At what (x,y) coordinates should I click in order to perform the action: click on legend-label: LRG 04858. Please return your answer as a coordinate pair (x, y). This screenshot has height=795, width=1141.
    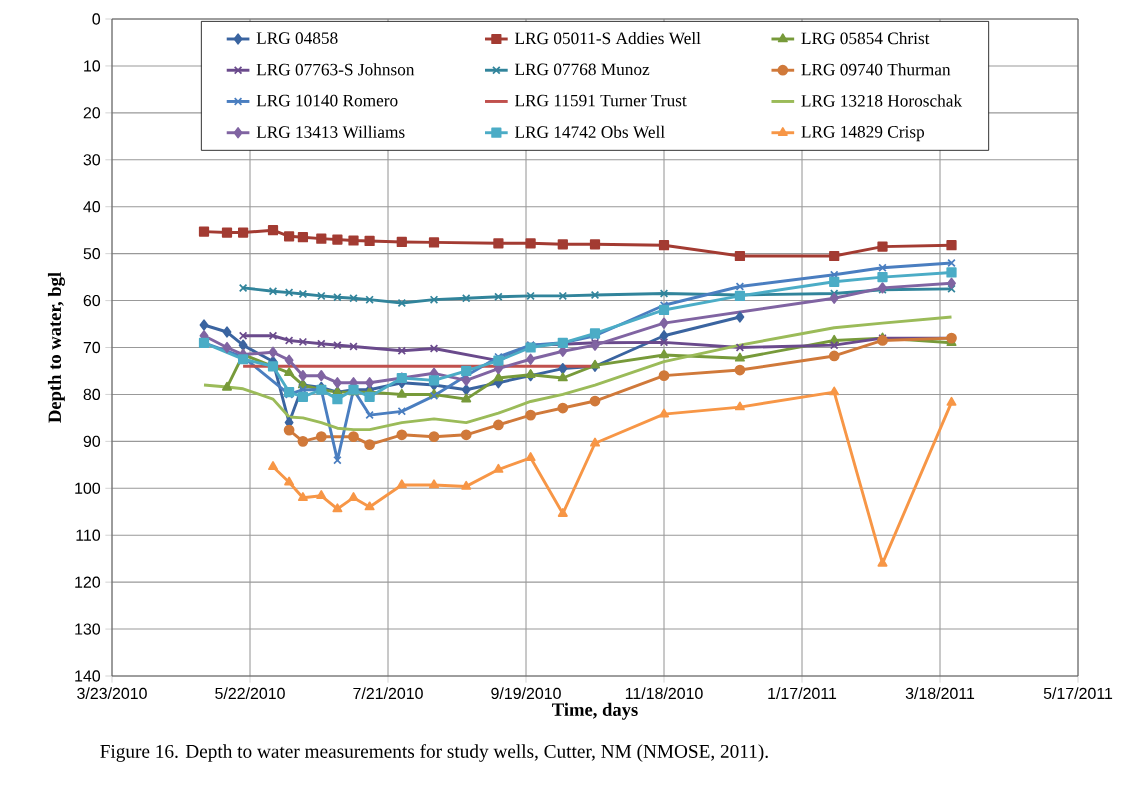
    Looking at the image, I should click on (297, 38).